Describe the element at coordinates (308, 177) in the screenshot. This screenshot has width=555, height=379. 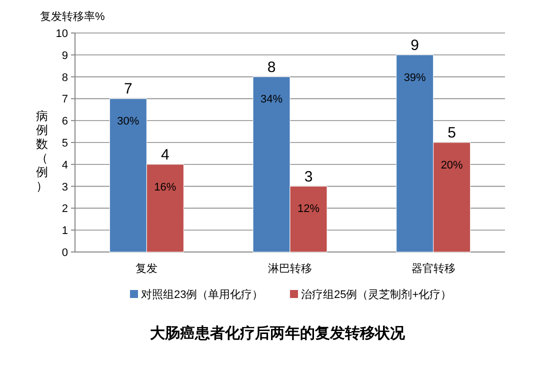
I see `data-label: 3` at that location.